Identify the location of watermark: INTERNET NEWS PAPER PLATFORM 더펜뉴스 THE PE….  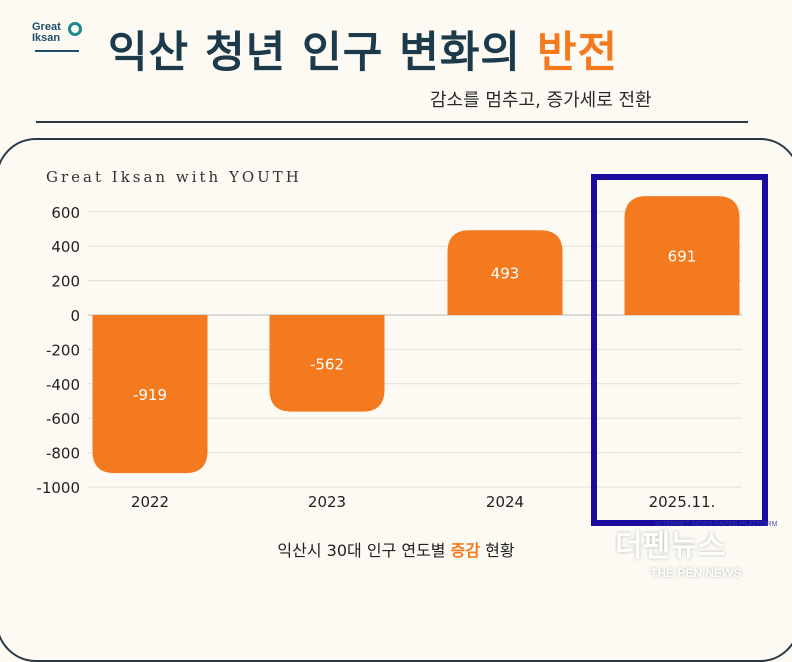
(700, 553).